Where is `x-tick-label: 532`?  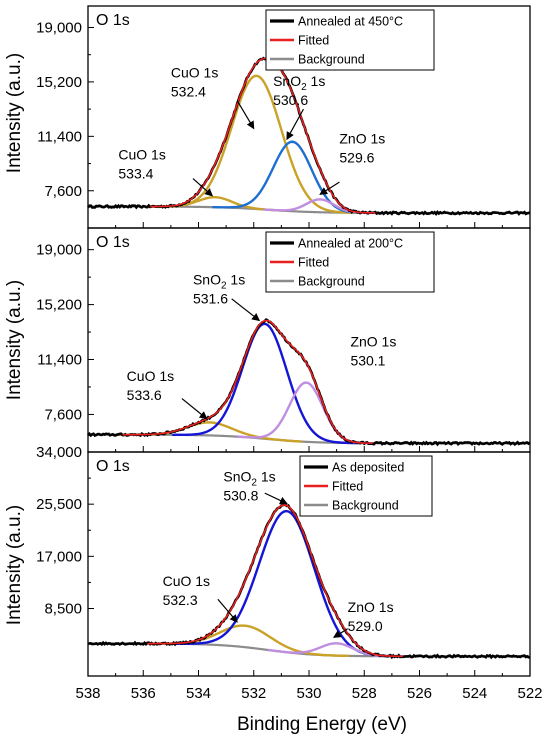 x-tick-label: 532 is located at coordinates (253, 693).